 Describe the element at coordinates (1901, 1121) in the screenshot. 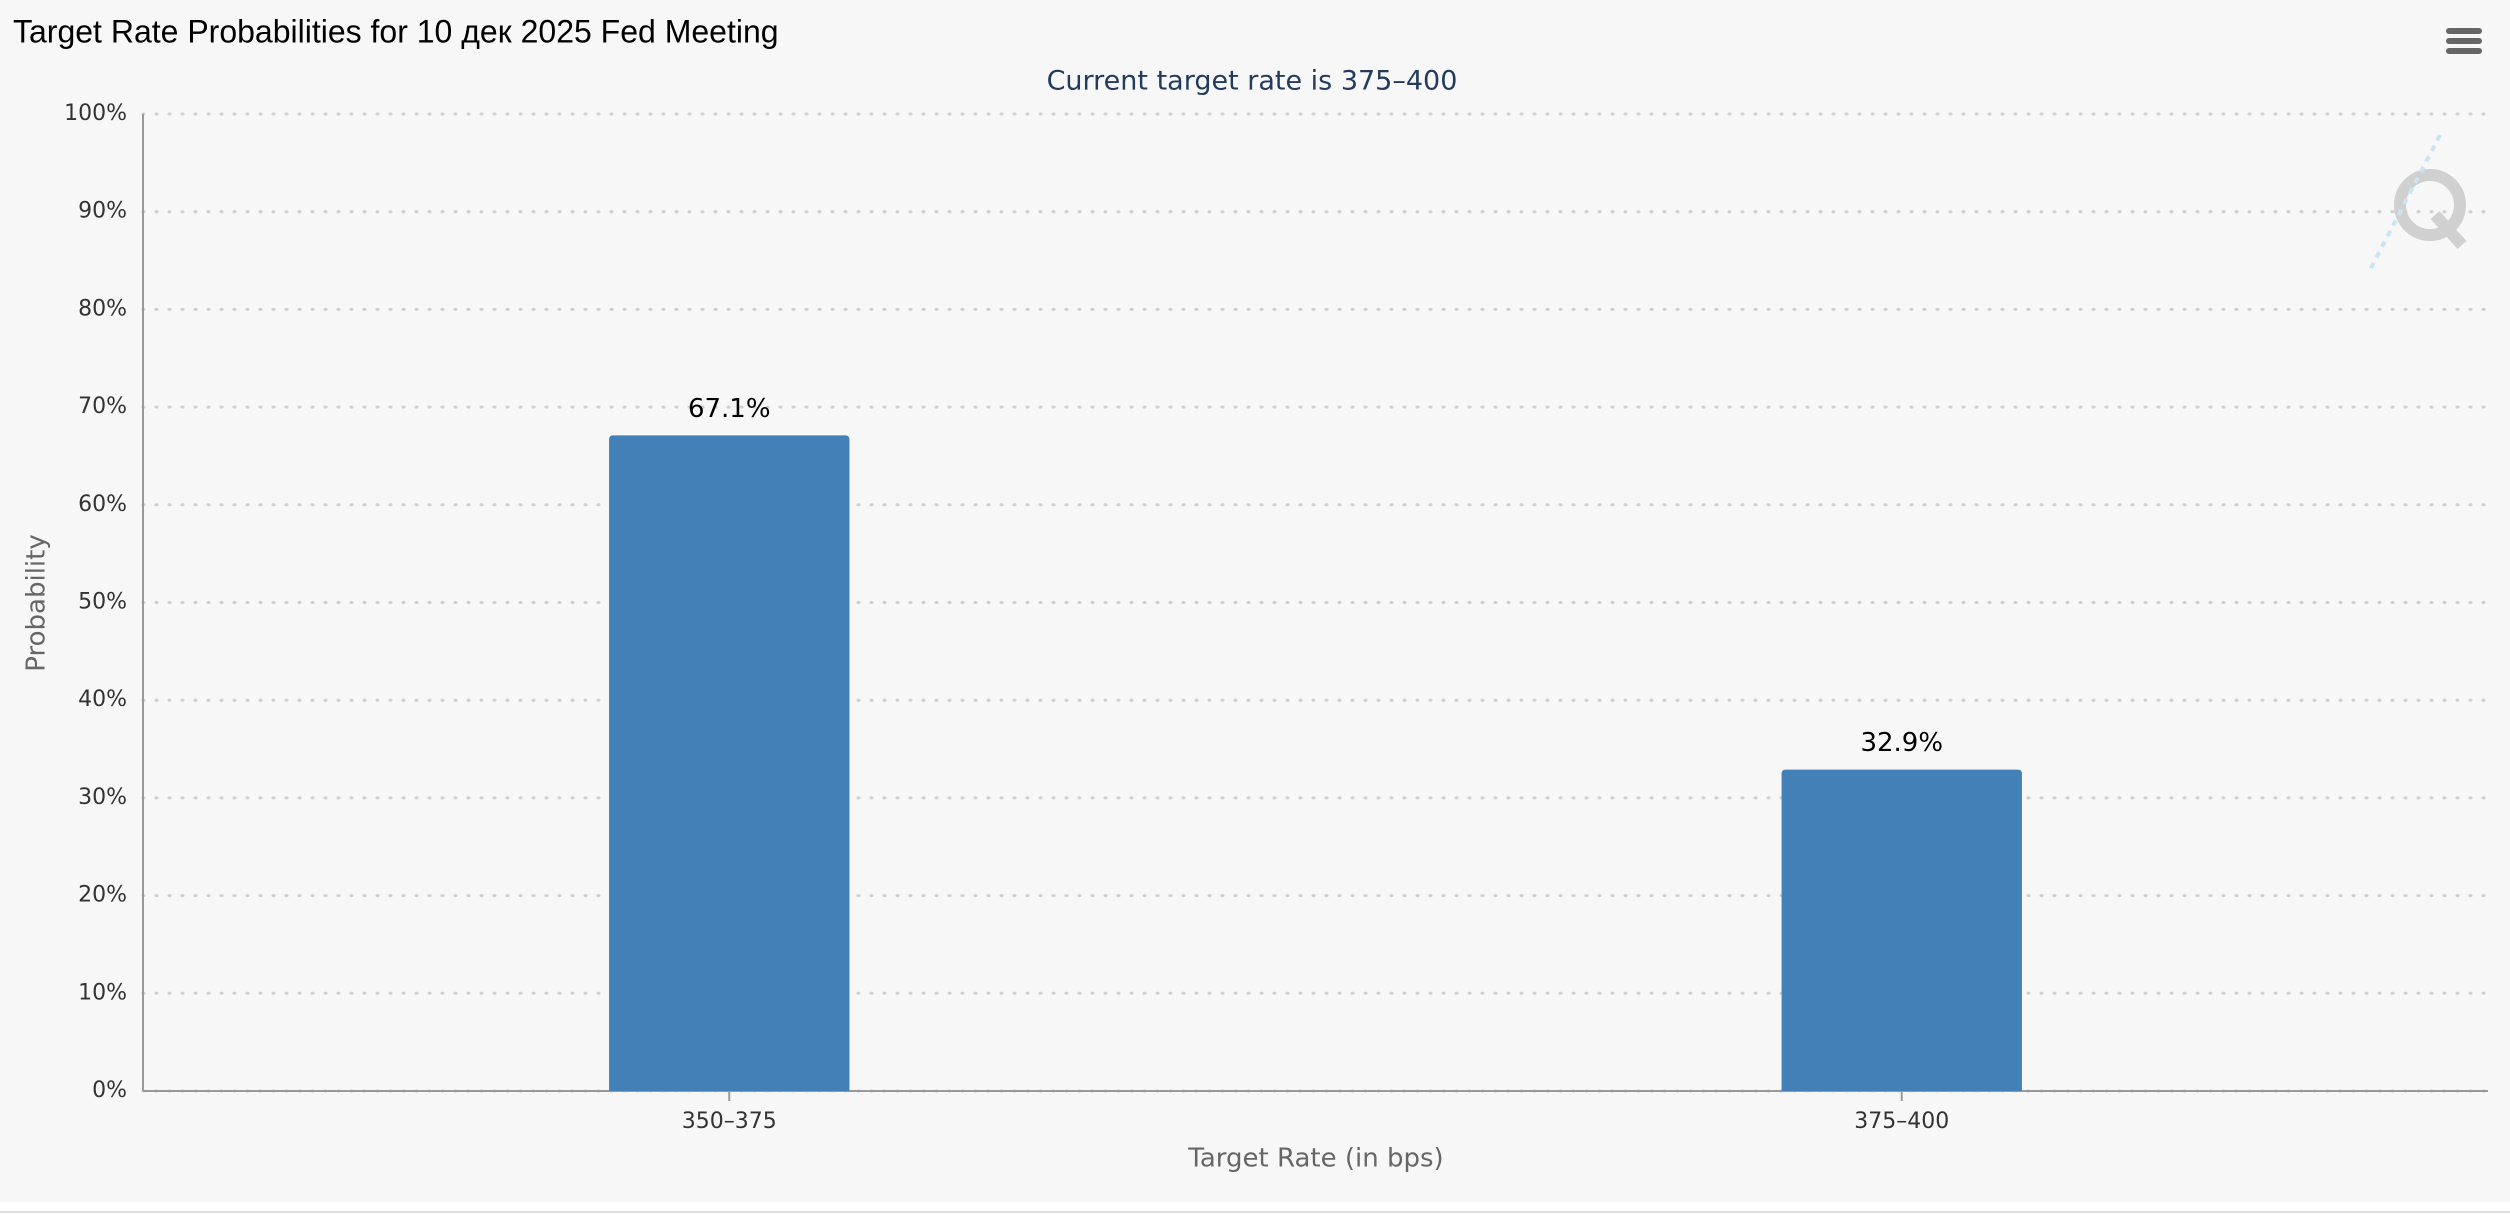

I see `x-tick-label: 375–400` at that location.